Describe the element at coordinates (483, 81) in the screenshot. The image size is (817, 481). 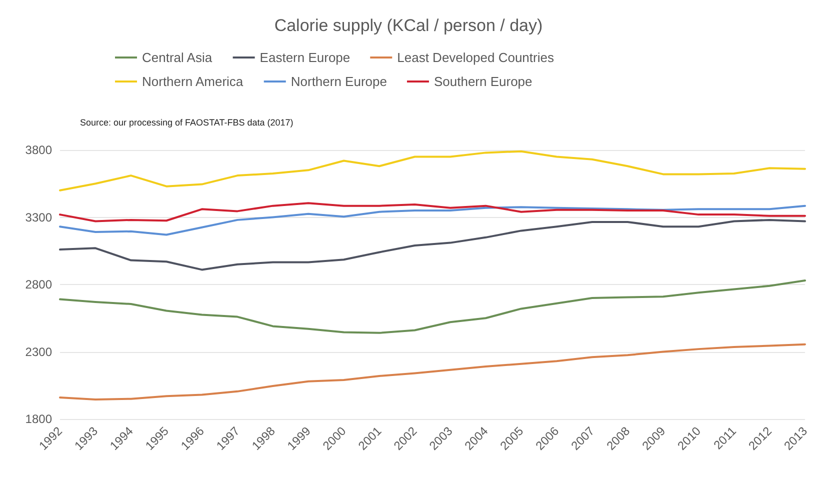
I see `legend-label: Southern Europe` at that location.